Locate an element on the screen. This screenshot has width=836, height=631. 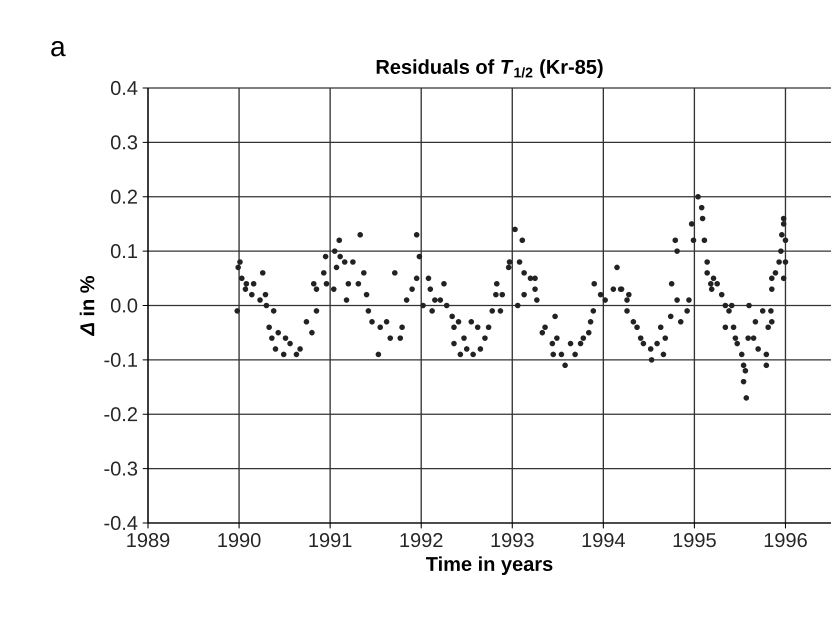
x-tick-label: 1990 is located at coordinates (239, 540).